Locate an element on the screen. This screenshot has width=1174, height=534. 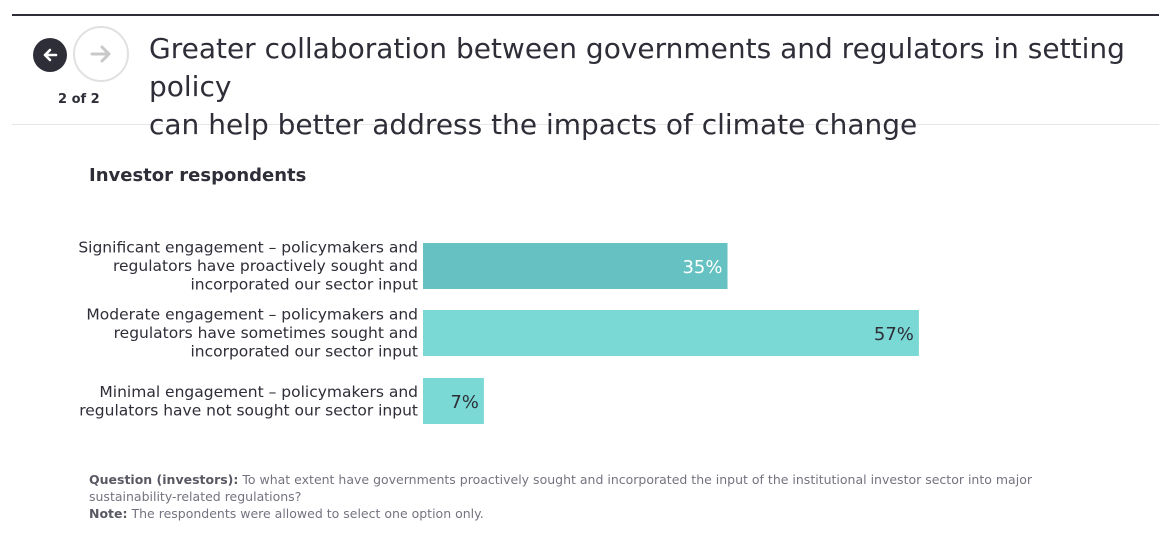
bar-value-label: 7% is located at coordinates (464, 402).